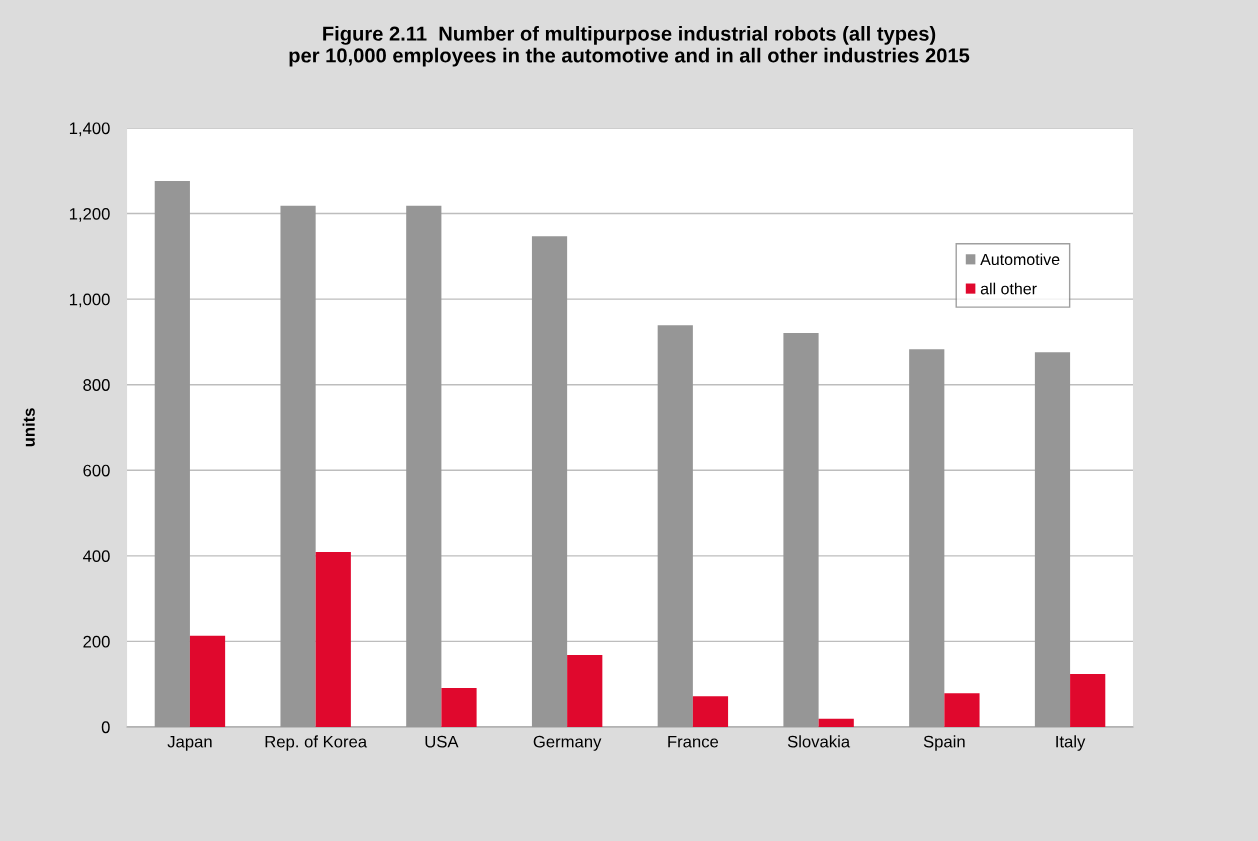 This screenshot has height=841, width=1258. What do you see at coordinates (96, 470) in the screenshot?
I see `y-tick-label: 600` at bounding box center [96, 470].